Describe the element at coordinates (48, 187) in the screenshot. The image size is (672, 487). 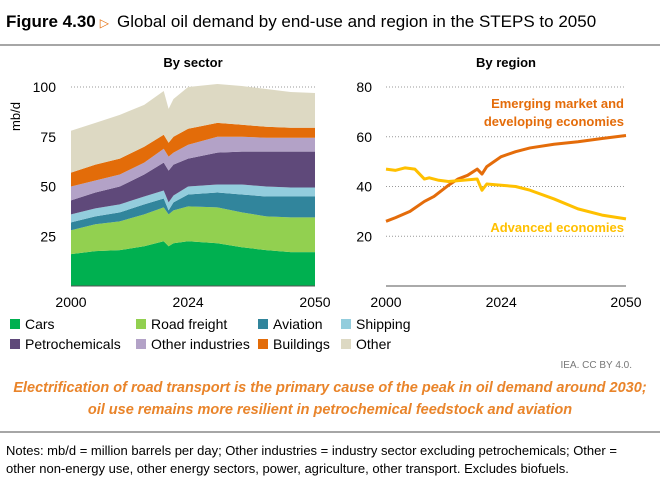
I see `y-tick-label: 50` at that location.